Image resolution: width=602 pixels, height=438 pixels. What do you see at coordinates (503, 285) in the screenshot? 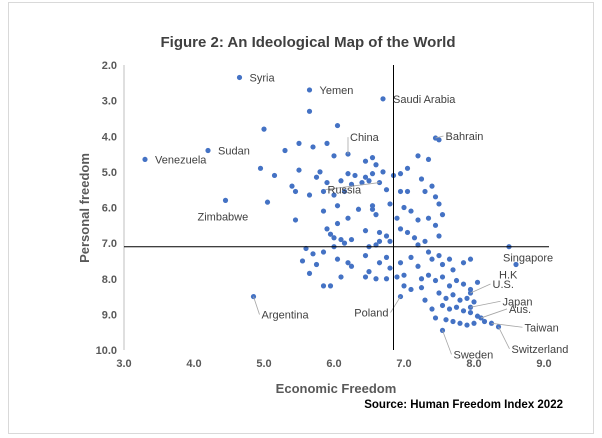
I see `country-label: U.S.` at bounding box center [503, 285].